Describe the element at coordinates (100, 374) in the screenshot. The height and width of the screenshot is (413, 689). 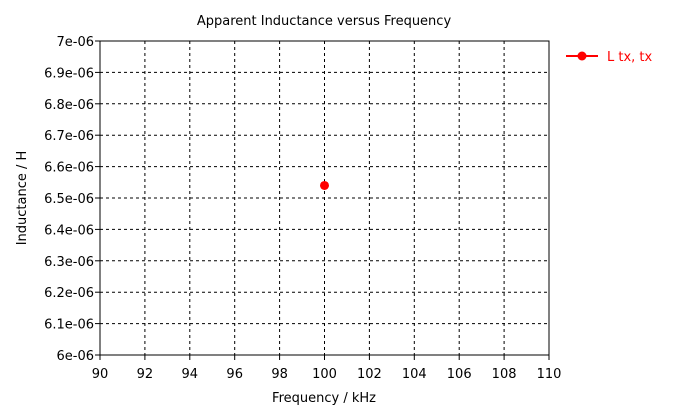
I see `x-tick-label: 90` at that location.